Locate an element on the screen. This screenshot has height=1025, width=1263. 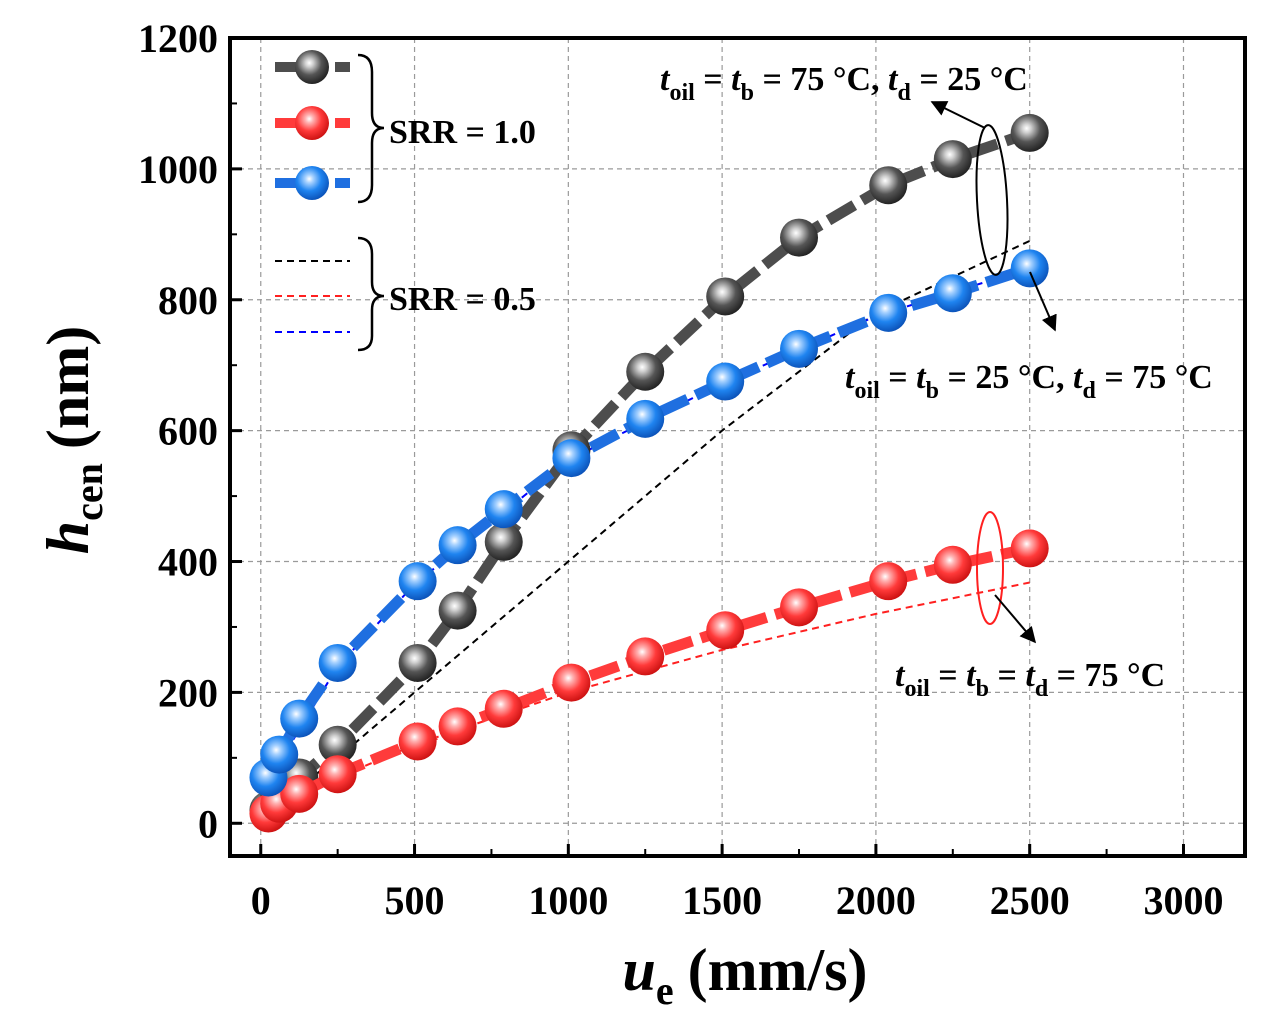
annotation-hot-oil-cold-disc: toil = tb = 75 °C, td = 25 °C is located at coordinates (844, 83).